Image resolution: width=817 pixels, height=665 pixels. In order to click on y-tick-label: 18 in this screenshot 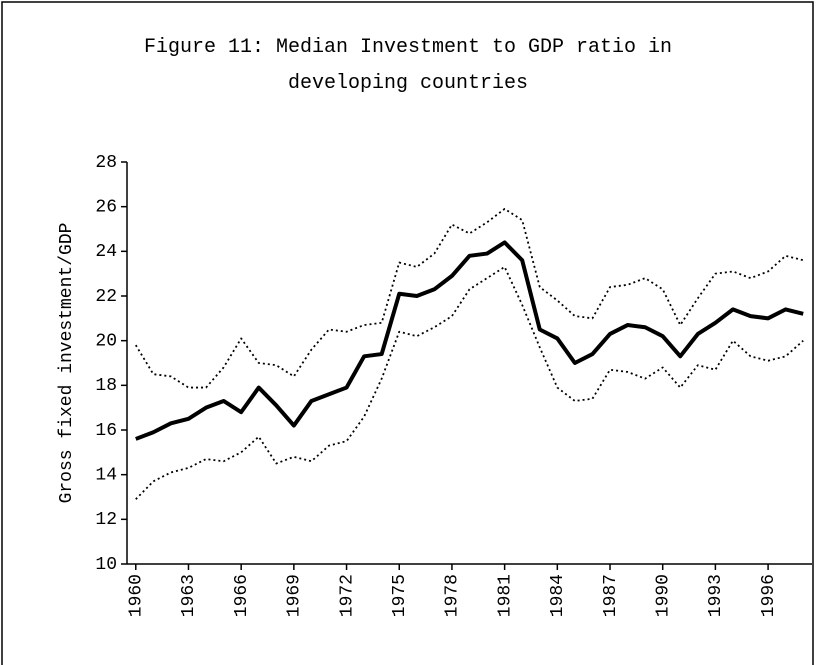, I will do `click(106, 386)`.